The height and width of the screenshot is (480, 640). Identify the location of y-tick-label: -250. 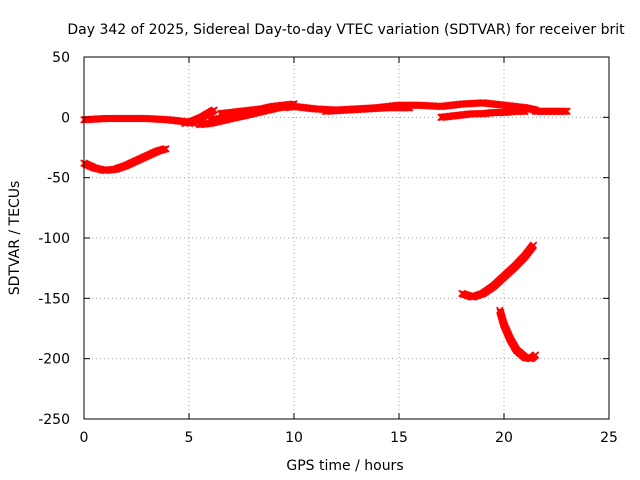
(54, 420).